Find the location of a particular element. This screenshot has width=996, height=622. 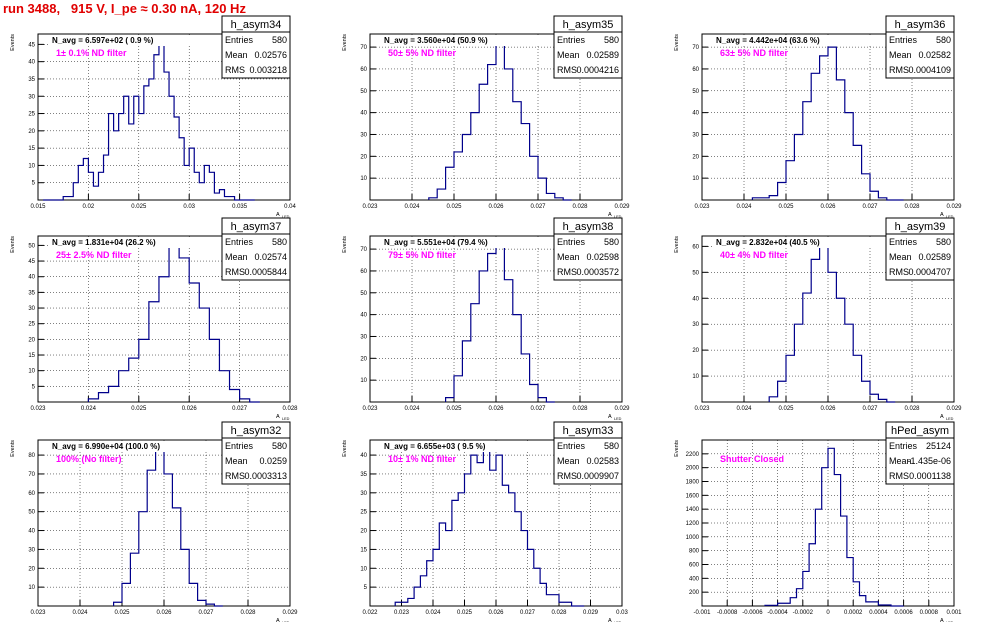

navg-label: N_avg = 5.551e+04 (79.4 %) is located at coordinates (436, 242).